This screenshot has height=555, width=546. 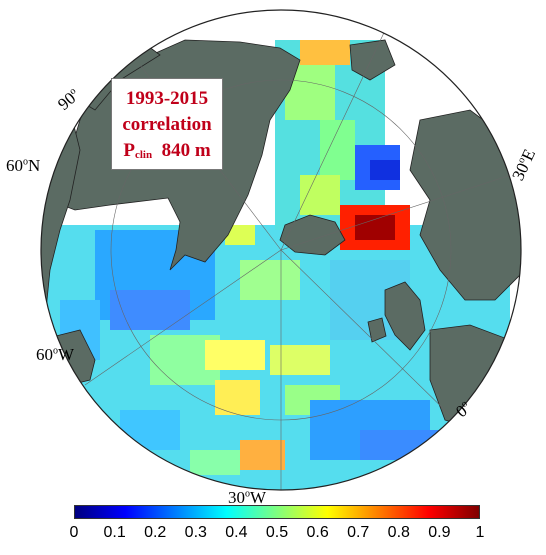 I want to click on title-line-depth: Pclin 840 m, so click(x=167, y=153).